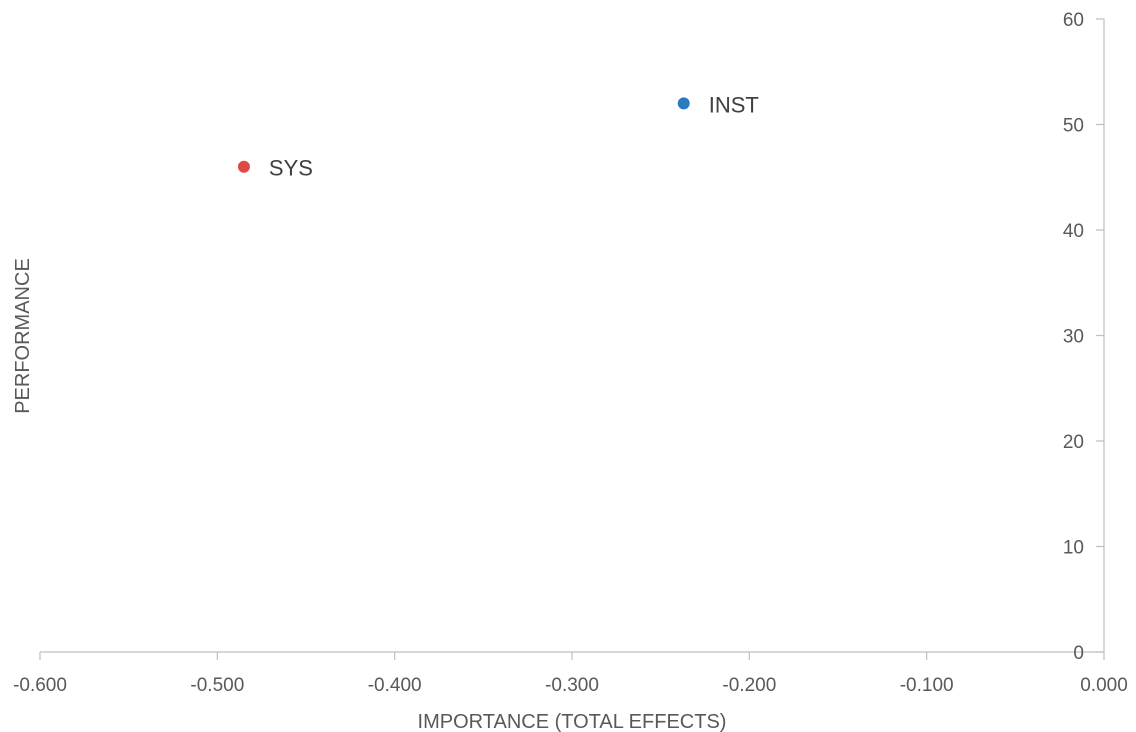  What do you see at coordinates (572, 685) in the screenshot?
I see `x-tick-label: -0.300` at bounding box center [572, 685].